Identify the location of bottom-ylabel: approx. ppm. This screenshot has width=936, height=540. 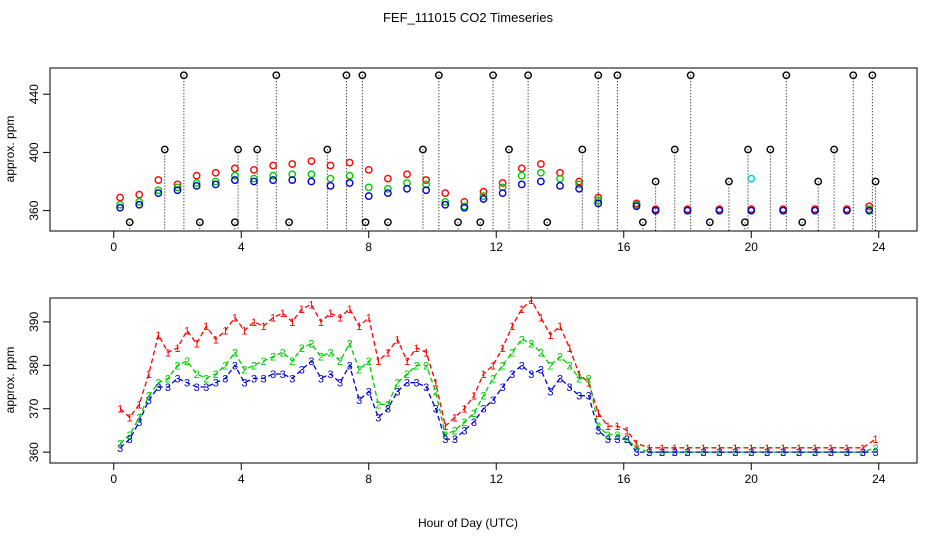
(10, 380).